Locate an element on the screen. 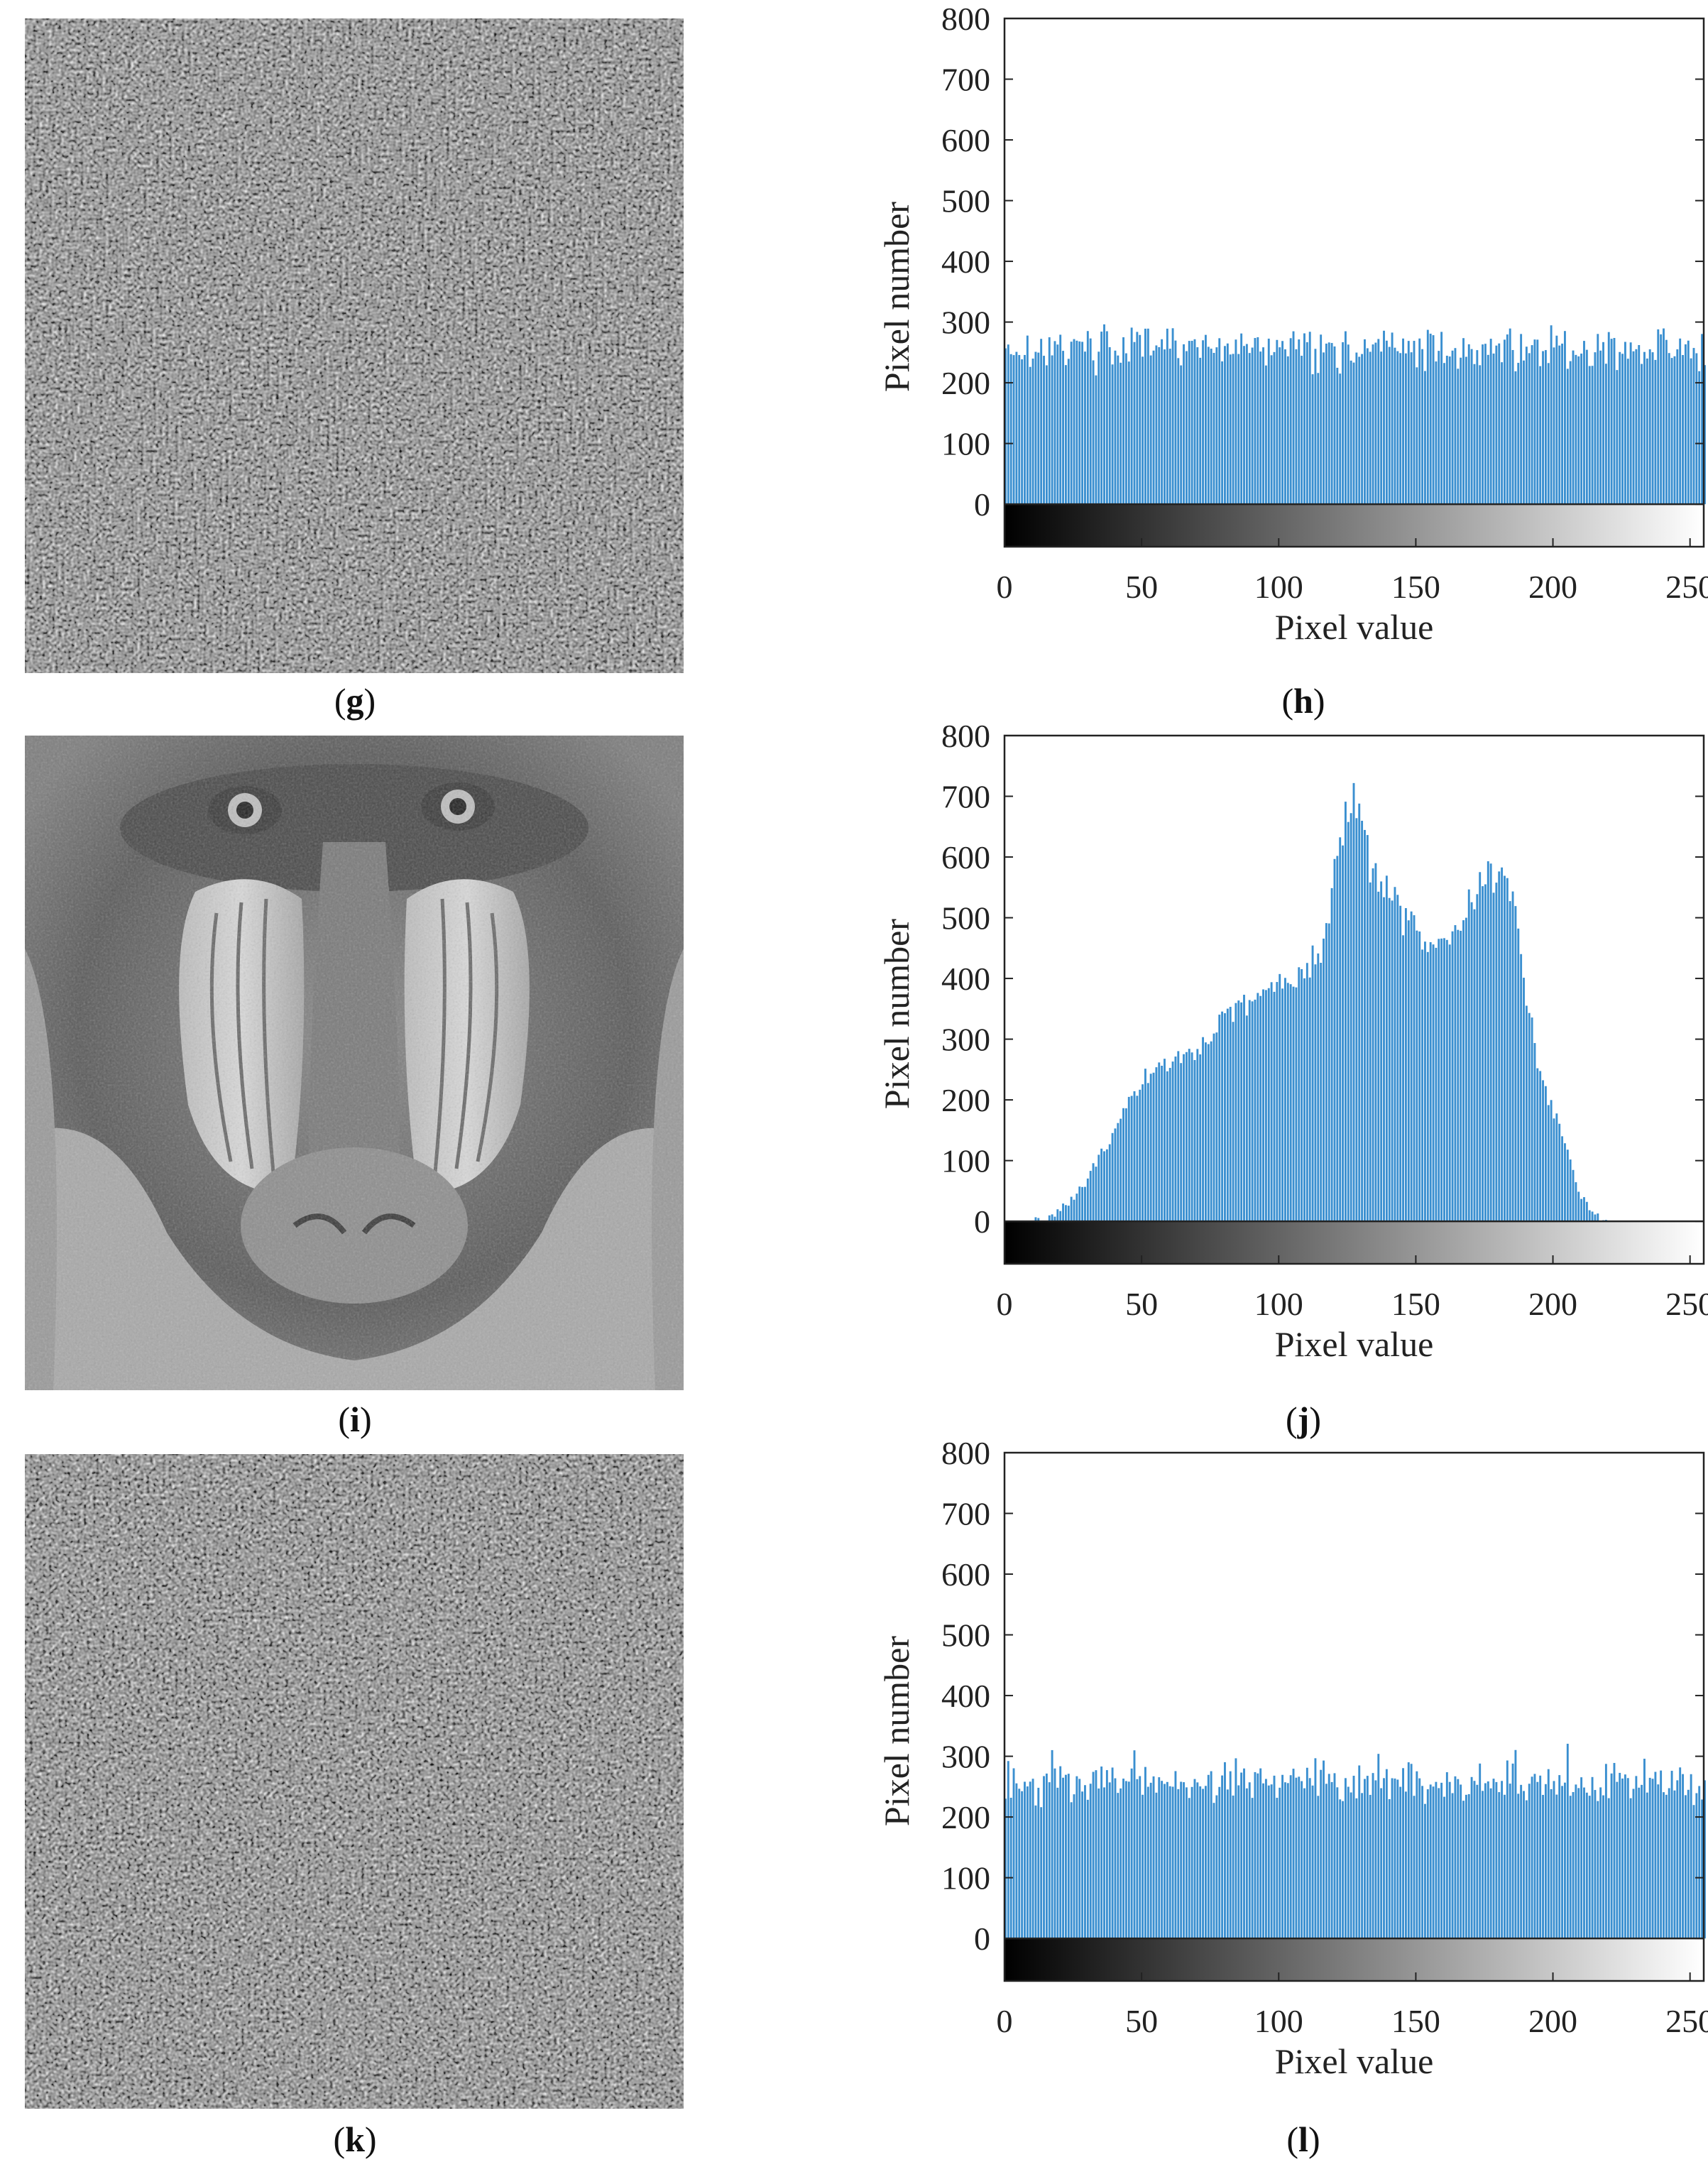  noise-texture is located at coordinates (354, 1782).